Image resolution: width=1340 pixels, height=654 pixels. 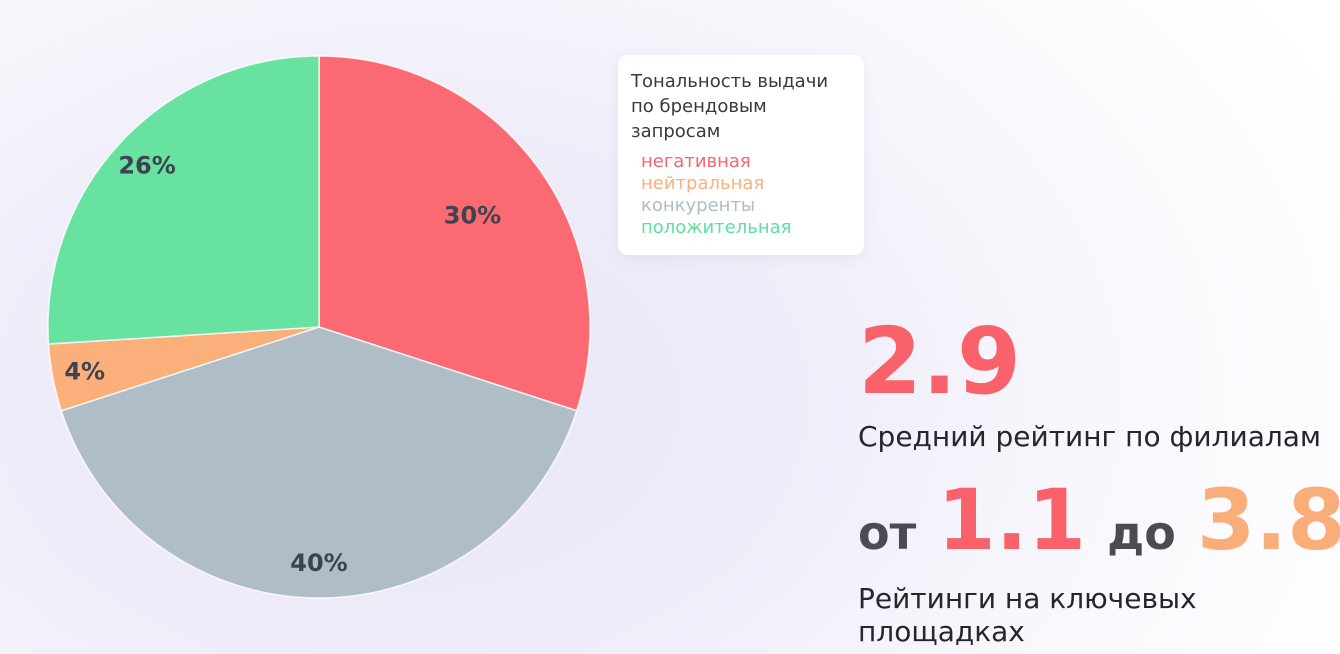 I want to click on legend-title-line2: по брендовым запросам, so click(x=699, y=119).